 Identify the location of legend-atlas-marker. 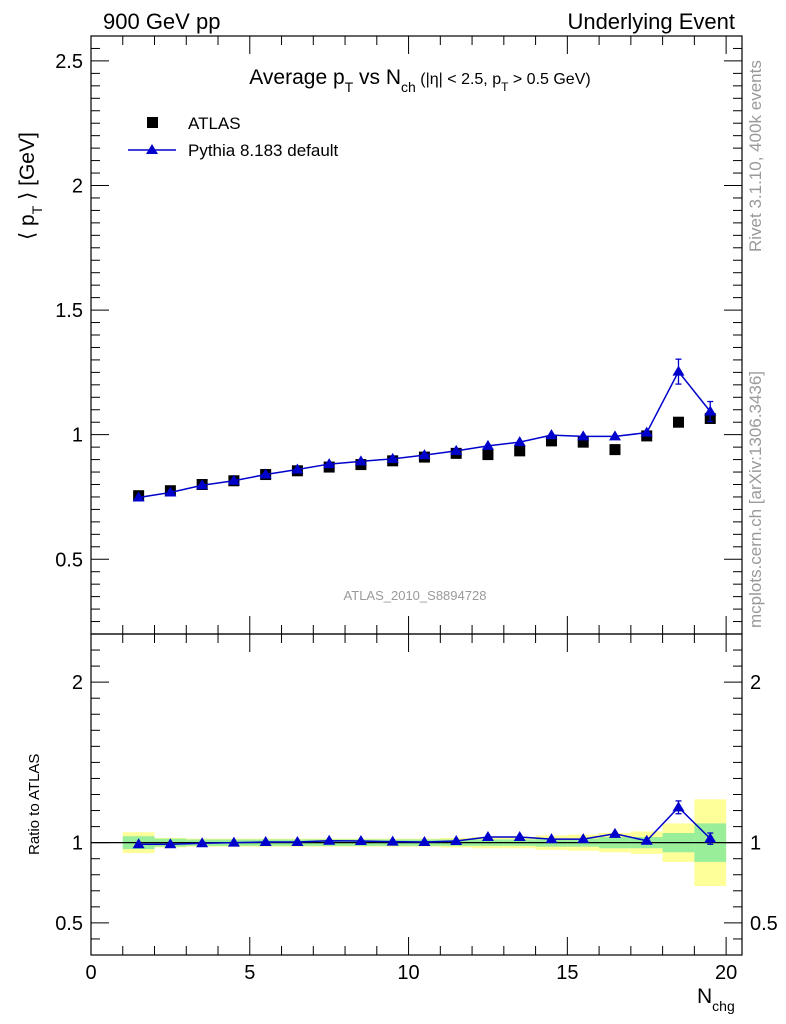
(152, 122).